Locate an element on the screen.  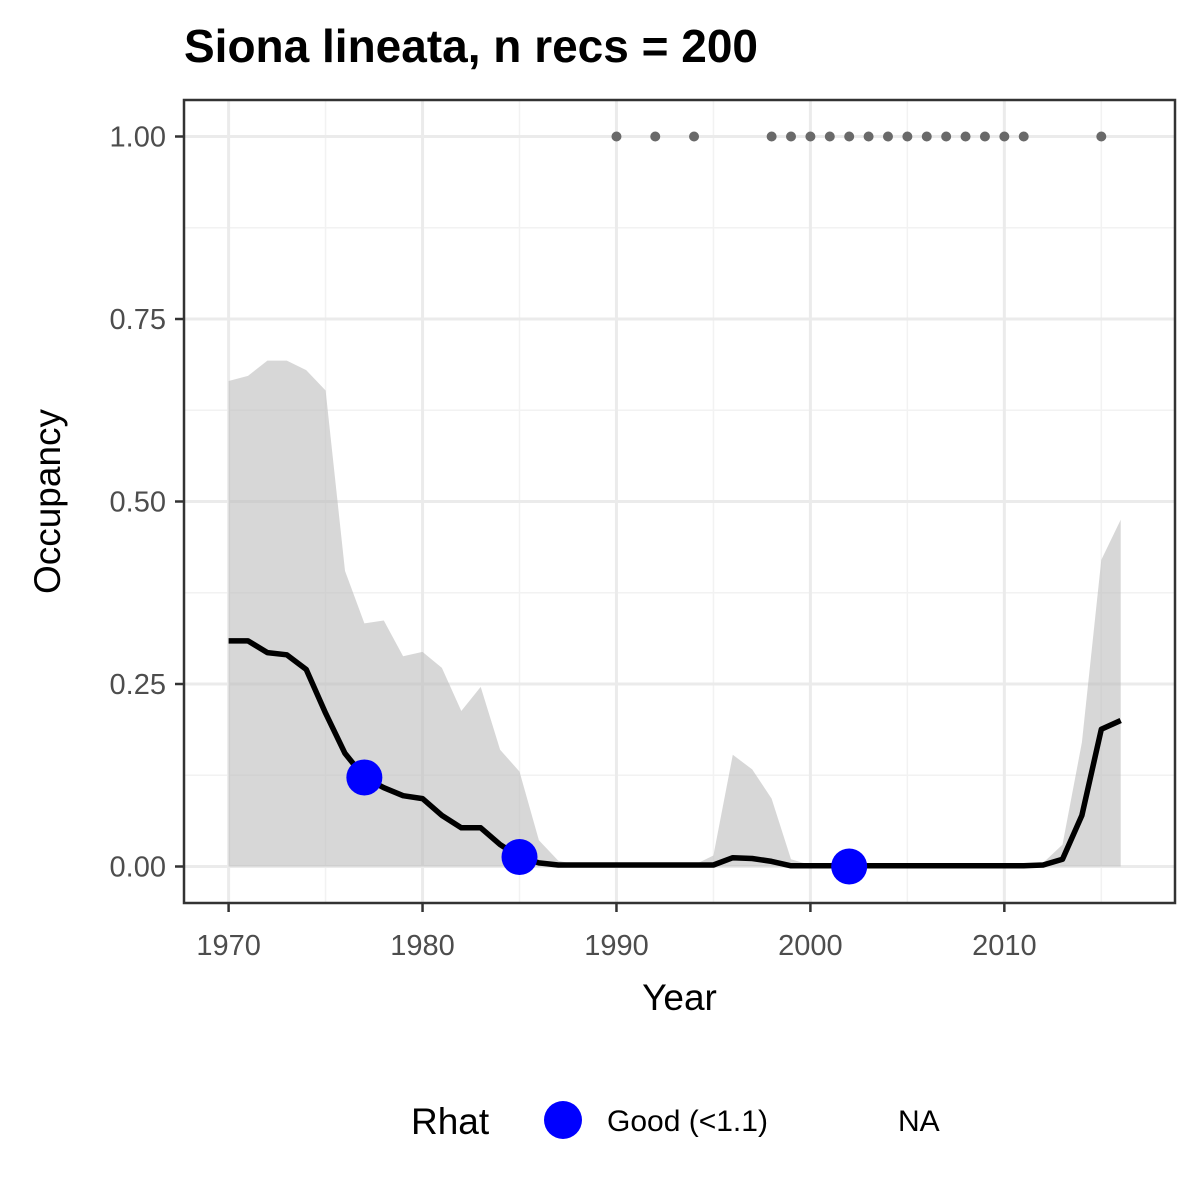
x-tick-label: 2010 is located at coordinates (1004, 946).